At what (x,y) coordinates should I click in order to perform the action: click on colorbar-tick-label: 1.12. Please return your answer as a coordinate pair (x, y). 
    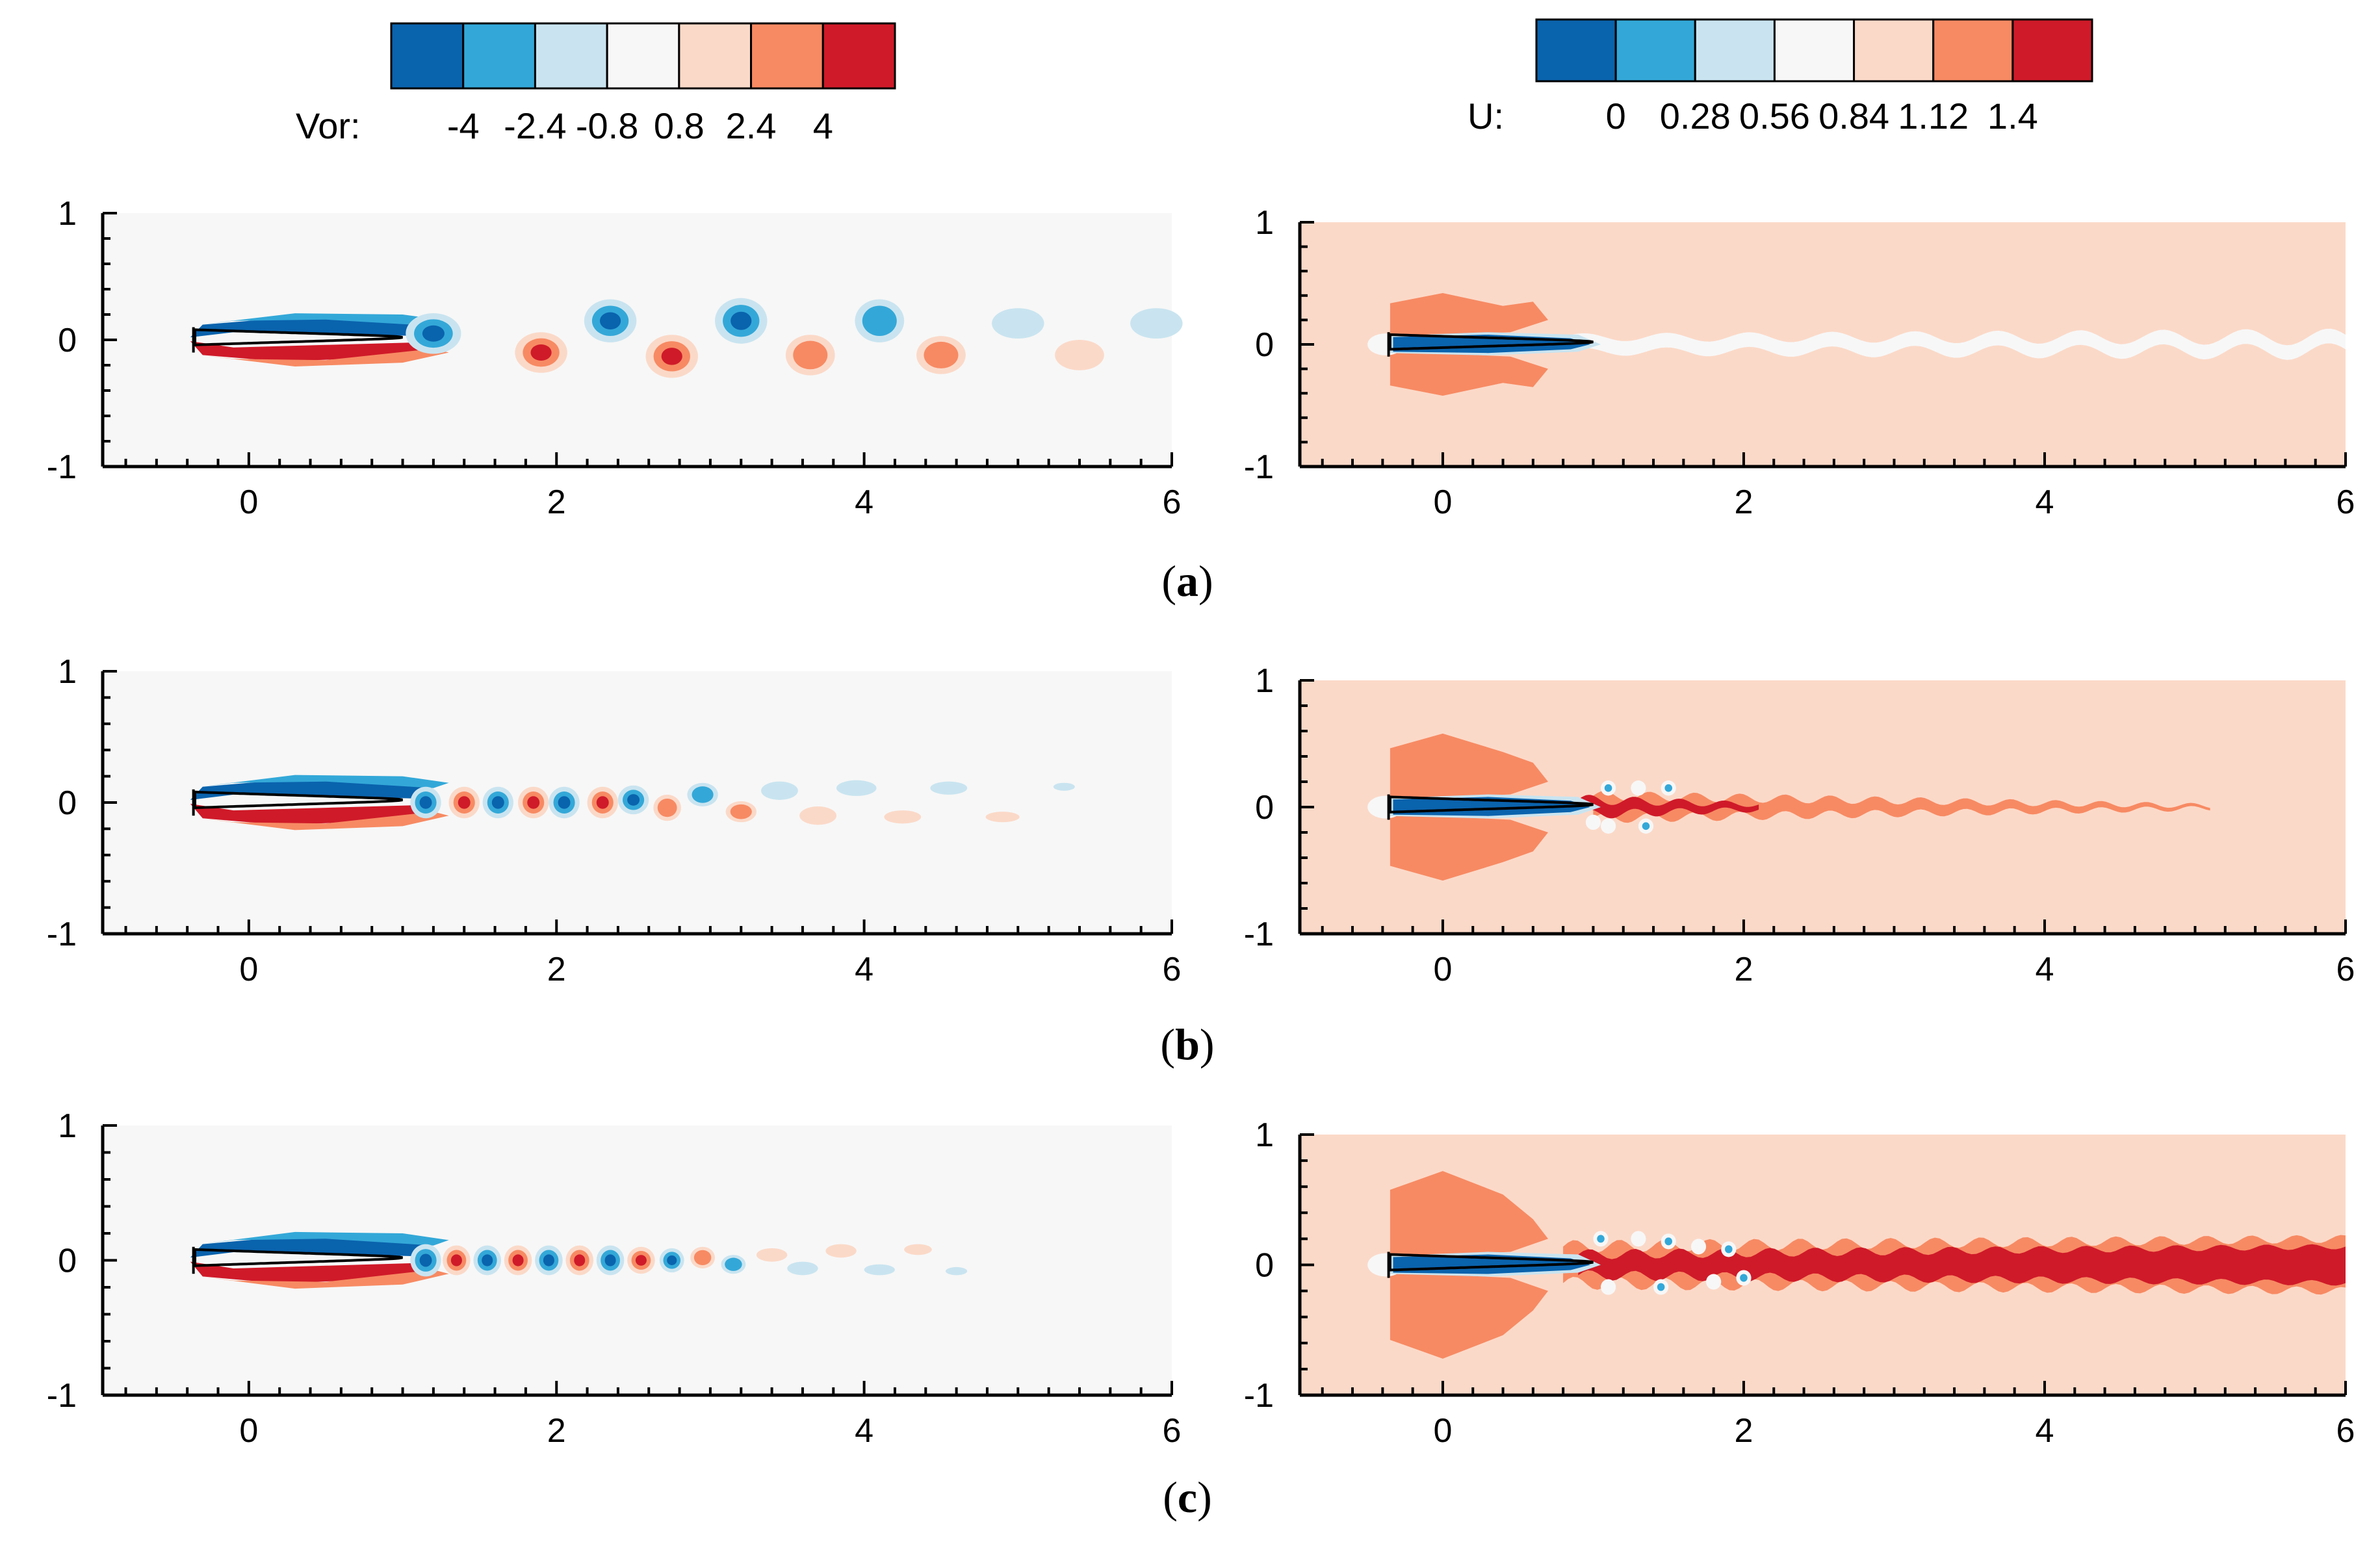
    Looking at the image, I should click on (1934, 116).